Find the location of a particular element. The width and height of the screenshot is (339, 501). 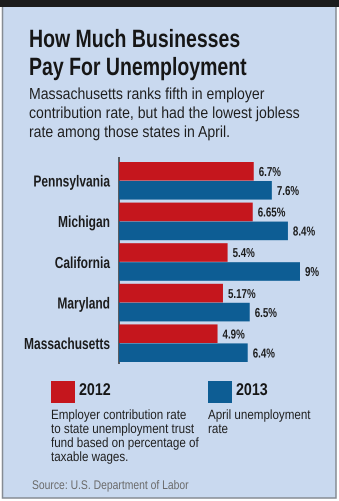

source-note: Source: U.S. Department of Labor is located at coordinates (110, 485).